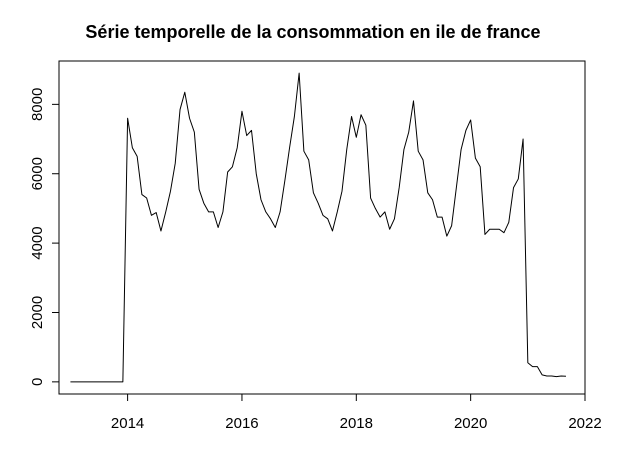  Describe the element at coordinates (356, 412) in the screenshot. I see `x-axis: 2014 2016 2018 2020 2022` at that location.